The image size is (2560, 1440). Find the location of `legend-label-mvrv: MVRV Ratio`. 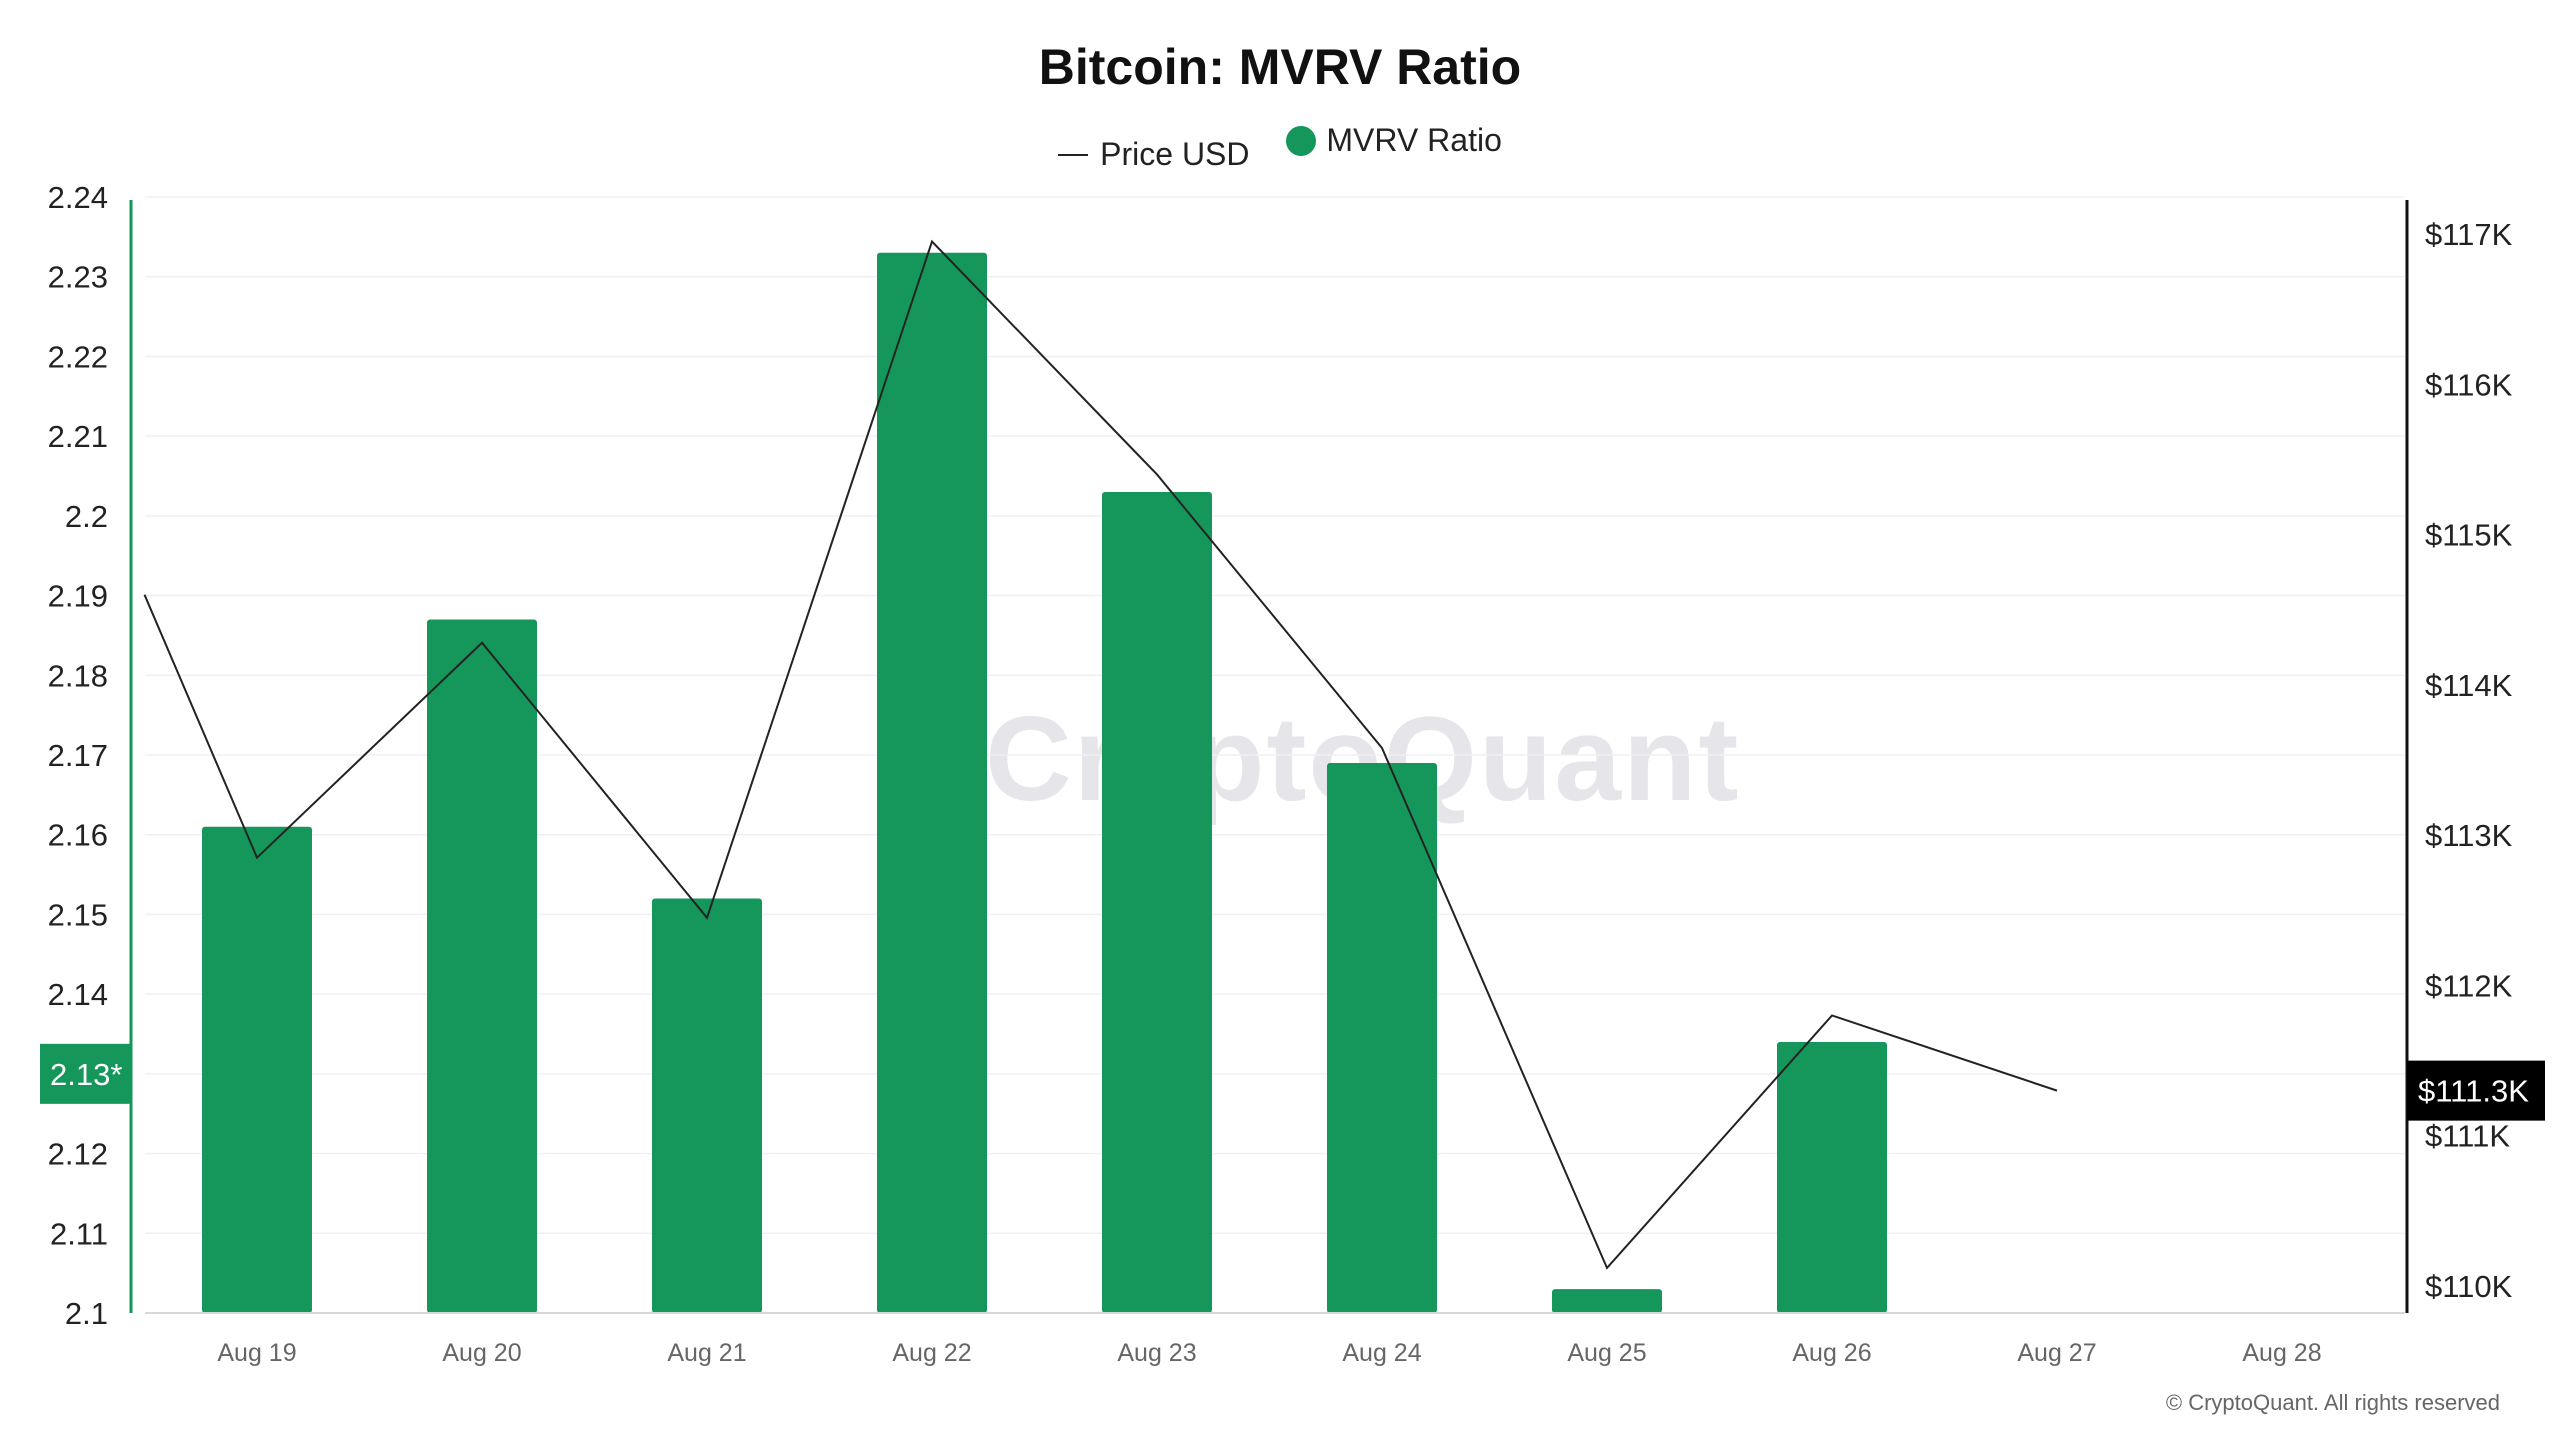

legend-label-mvrv: MVRV Ratio is located at coordinates (1414, 140).